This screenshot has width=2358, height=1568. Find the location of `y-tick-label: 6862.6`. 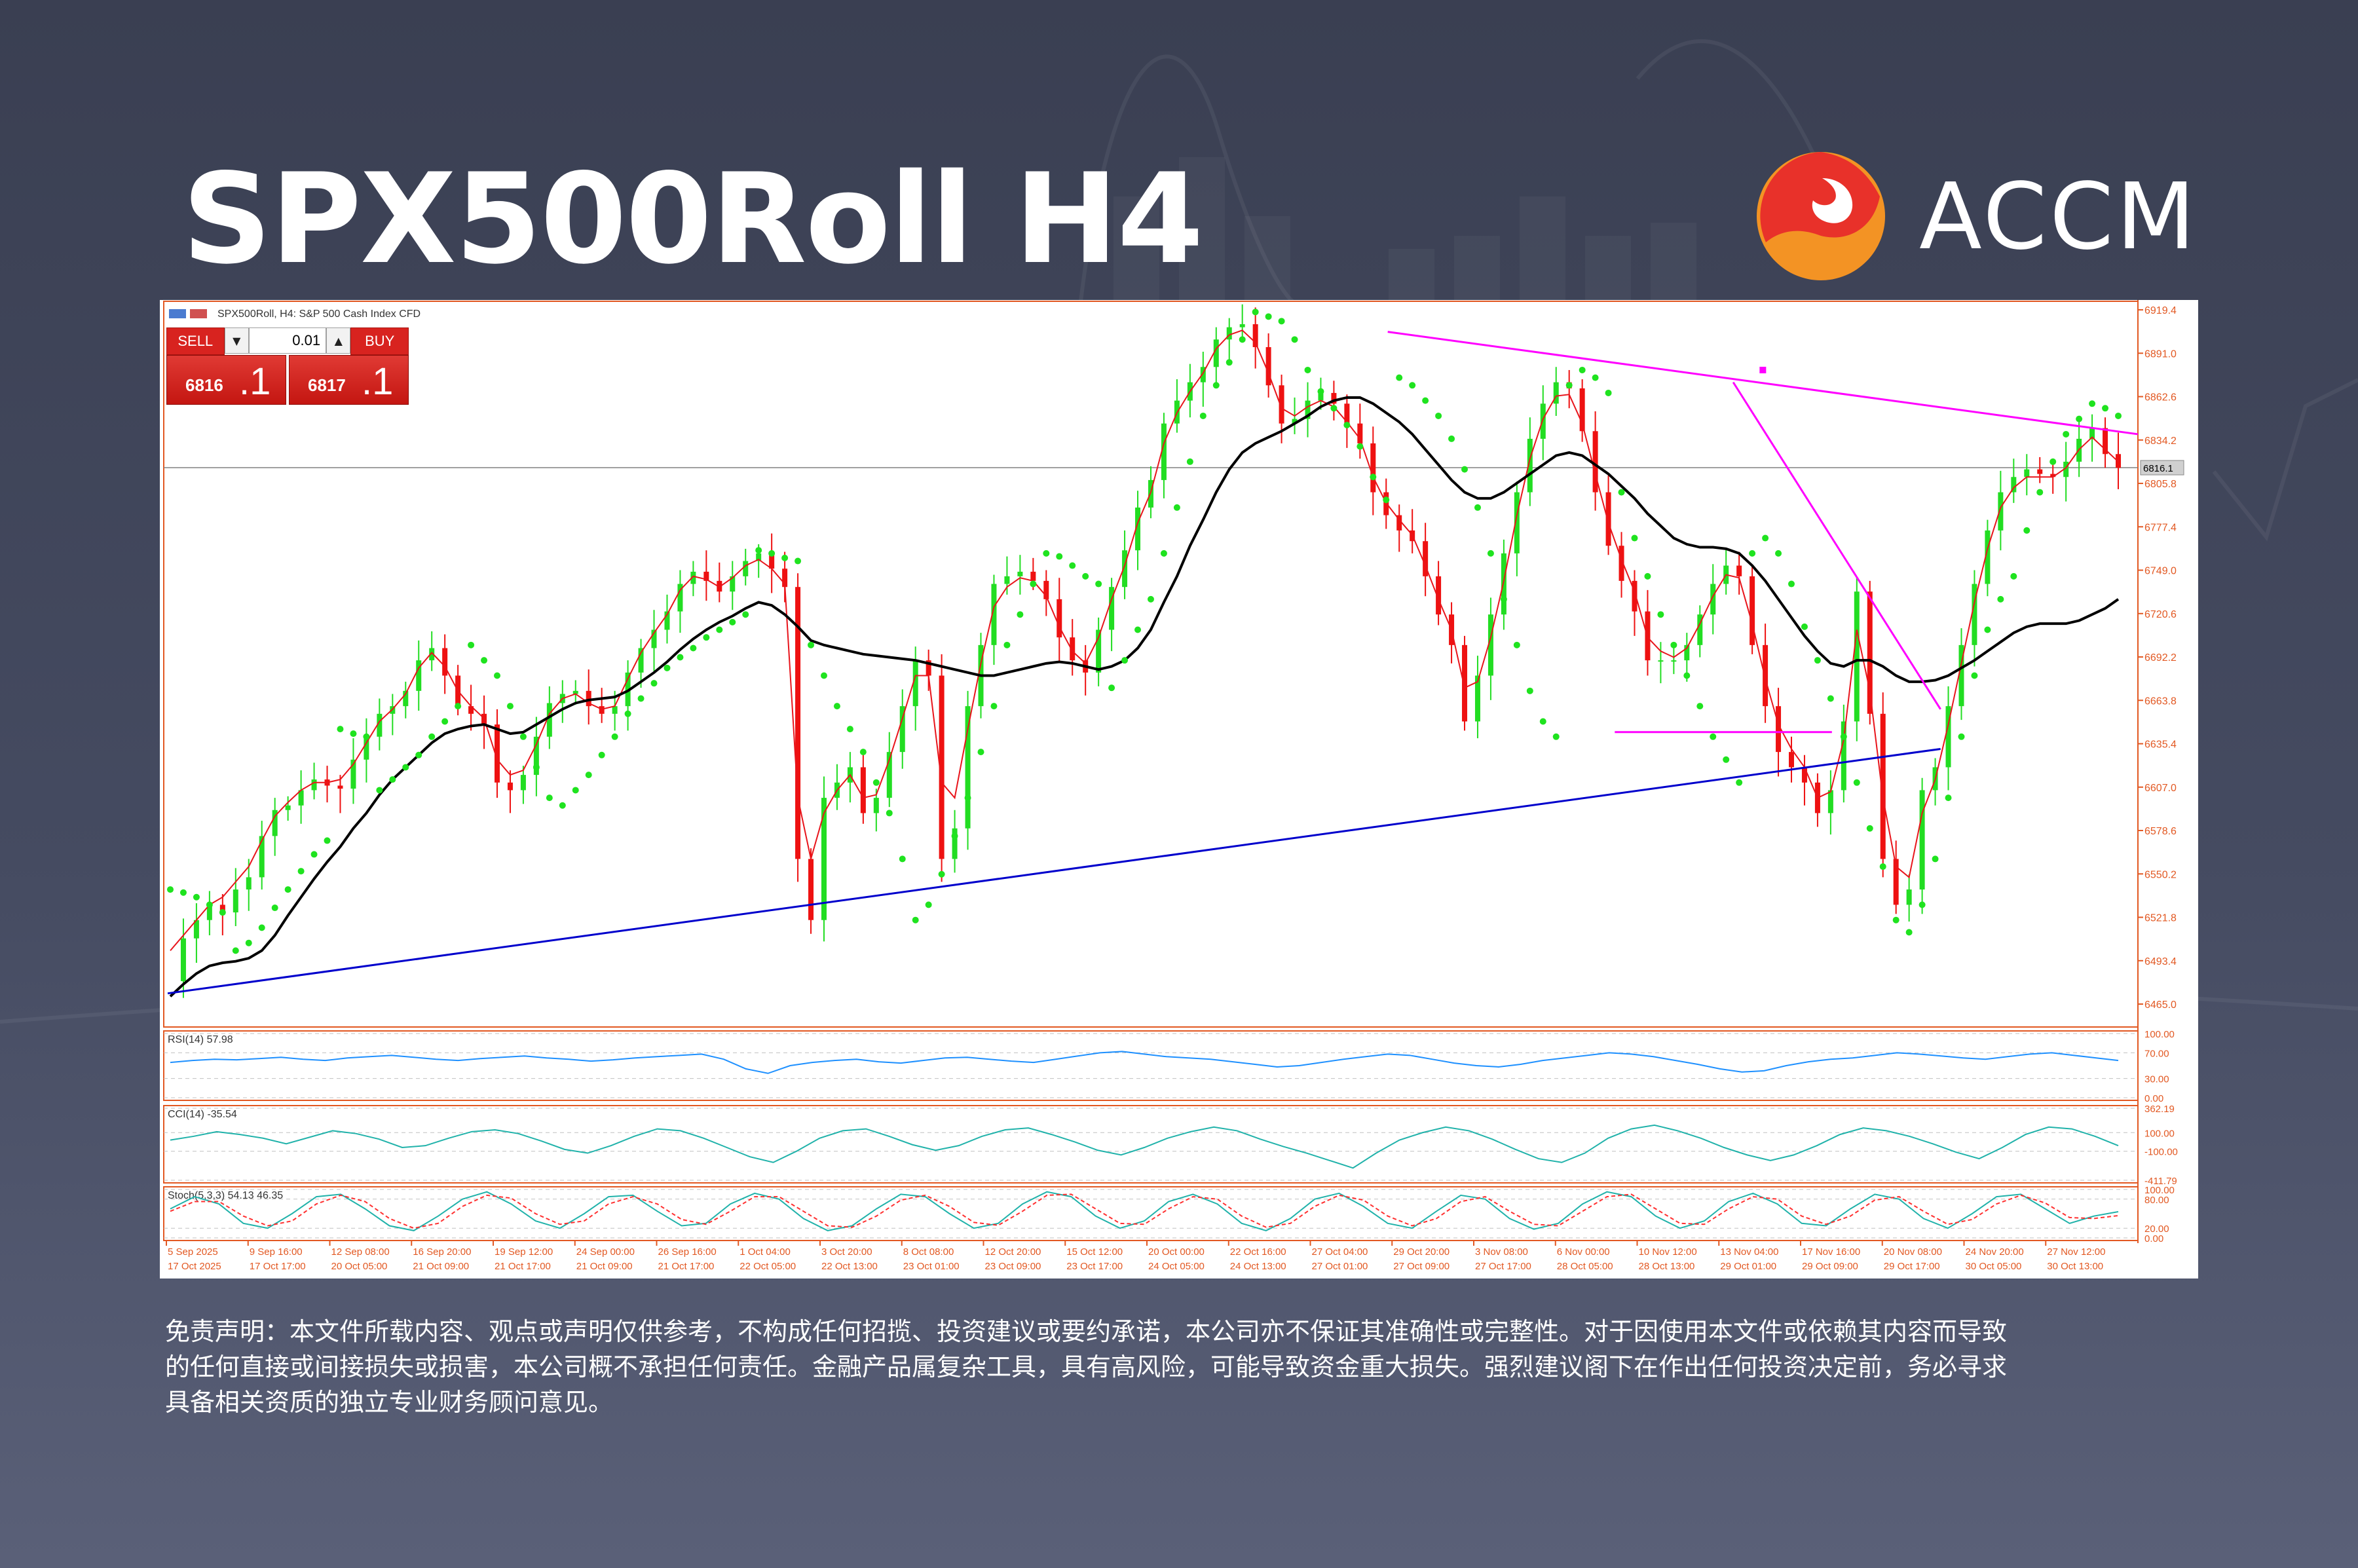

y-tick-label: 6862.6 is located at coordinates (2161, 397).